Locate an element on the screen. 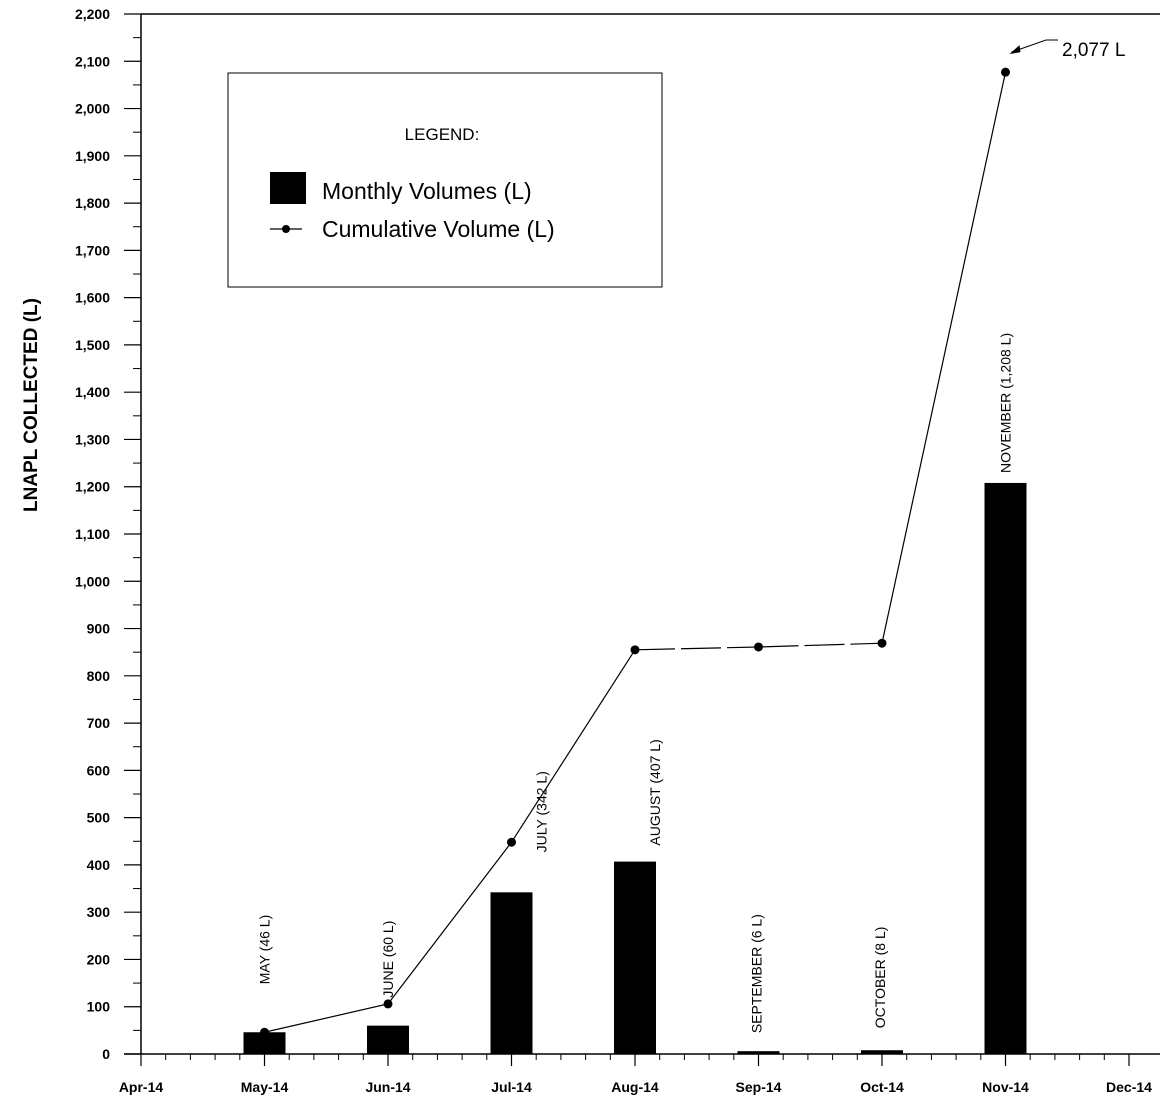 This screenshot has height=1104, width=1165. x-tick-label: Oct-14 is located at coordinates (882, 1087).